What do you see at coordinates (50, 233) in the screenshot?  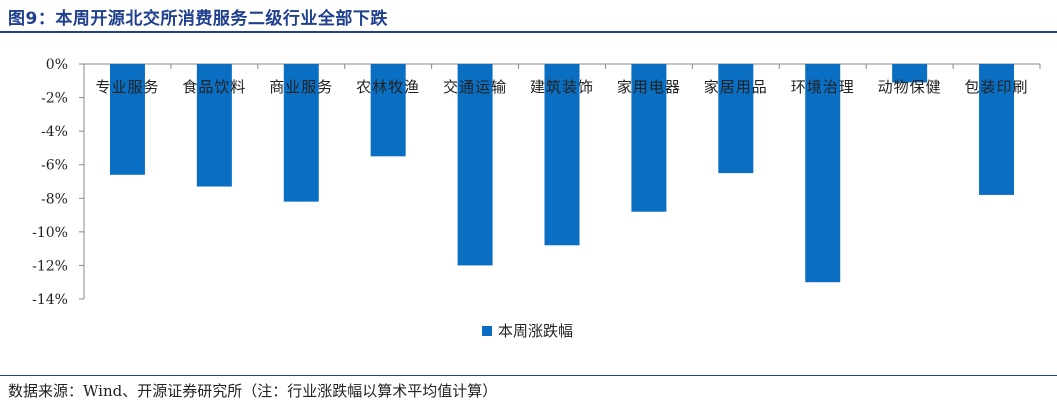 I see `y-tick-label: -10%` at bounding box center [50, 233].